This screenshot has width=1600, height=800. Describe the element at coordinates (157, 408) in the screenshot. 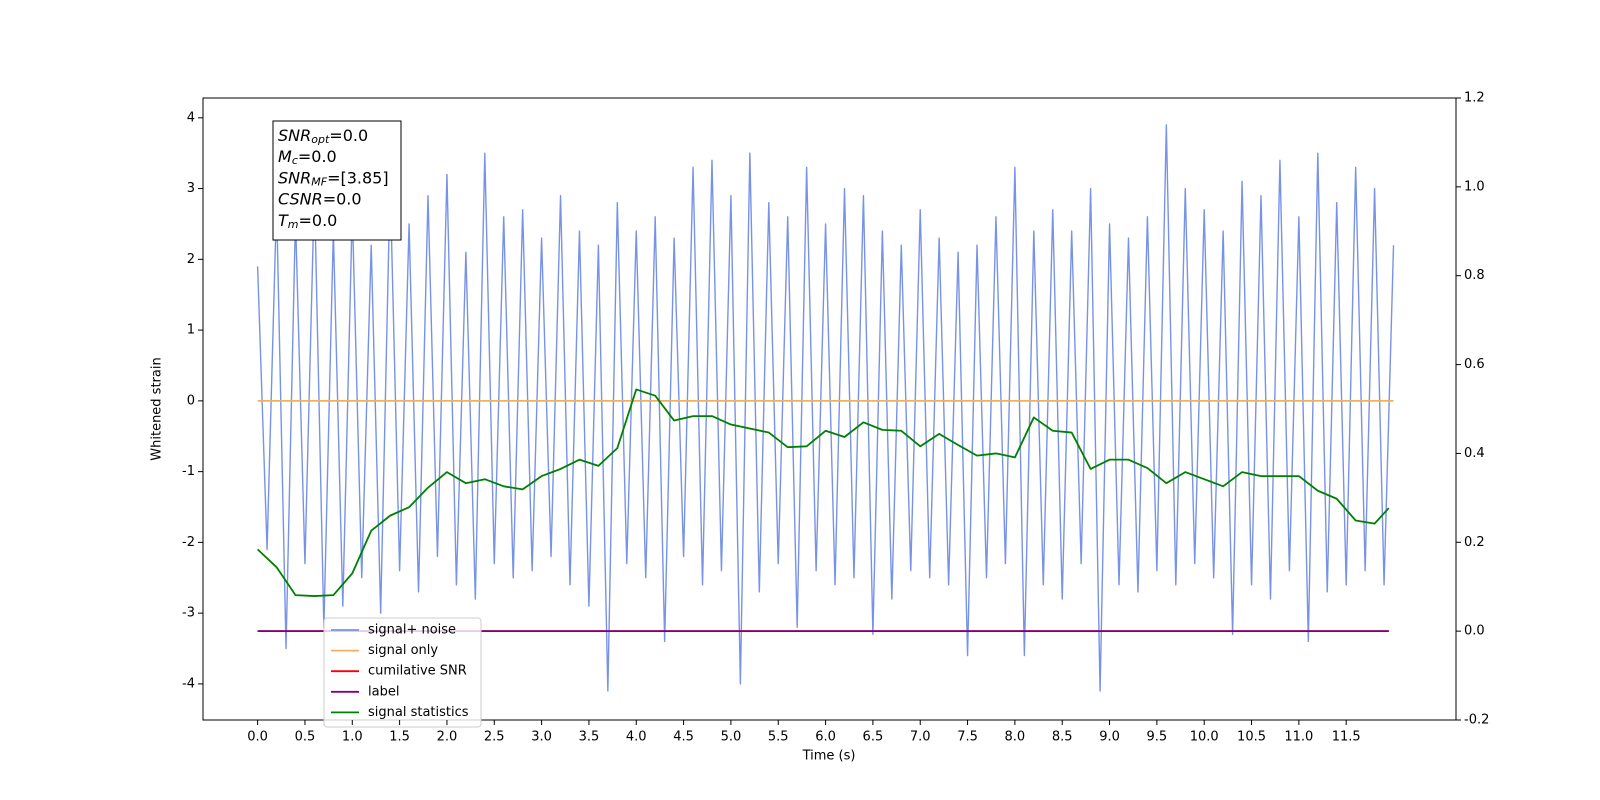

I see `y-axis-label: Whitened strain` at that location.